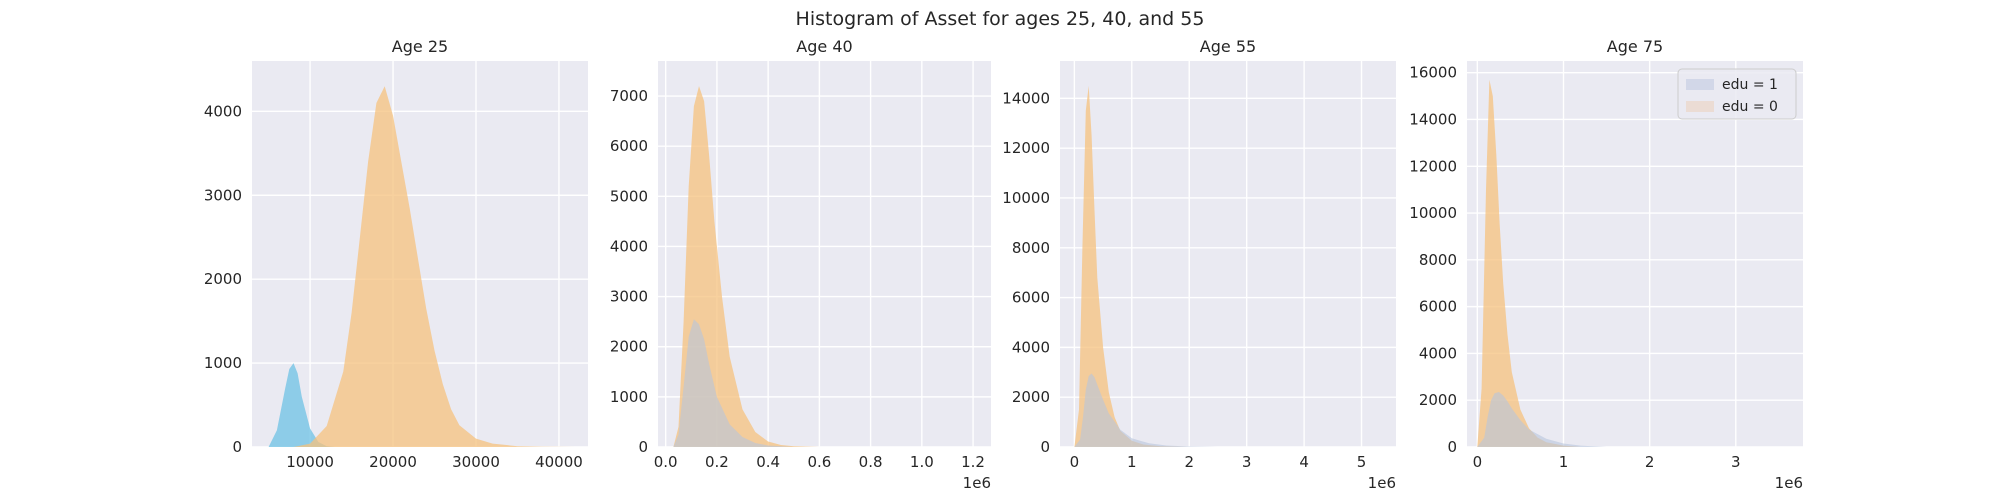 The image size is (2000, 500). What do you see at coordinates (1750, 107) in the screenshot?
I see `legend-label: edu = 0` at bounding box center [1750, 107].